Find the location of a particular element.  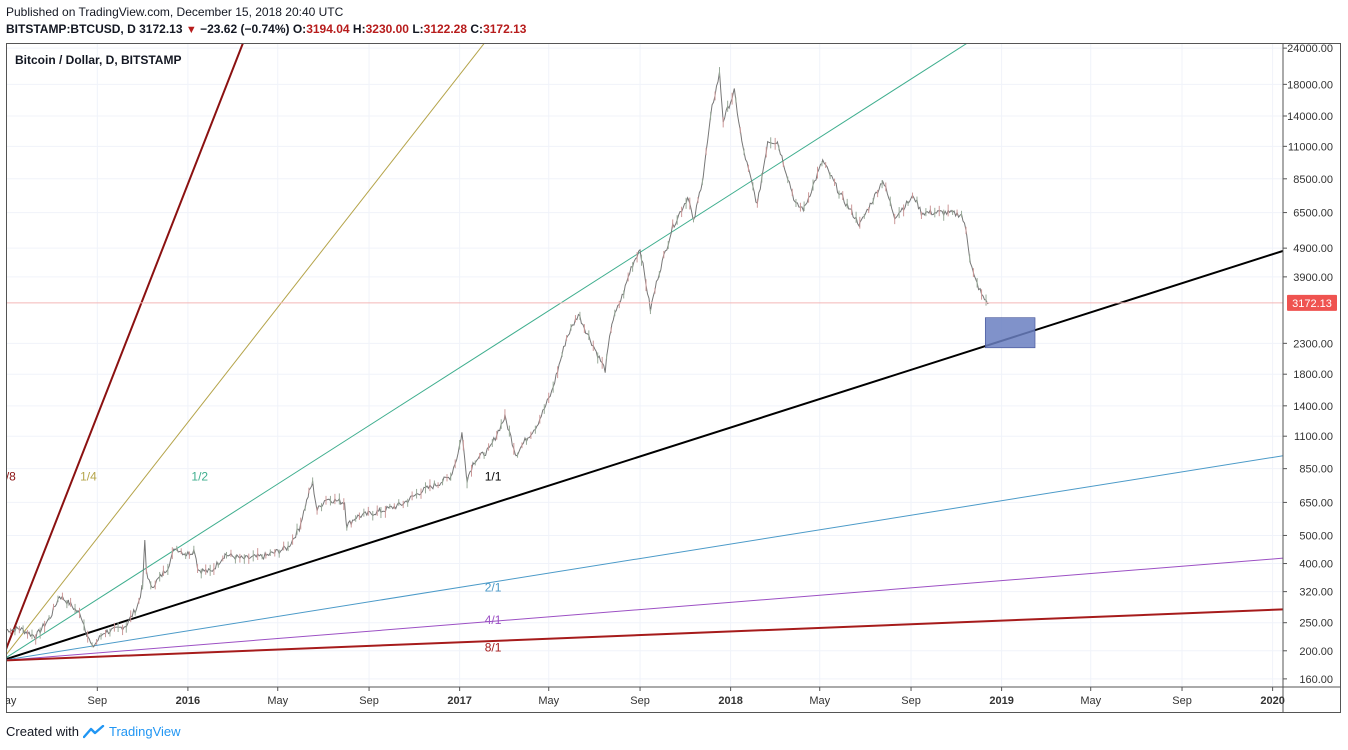

created-with-label: Created with is located at coordinates (42, 731).